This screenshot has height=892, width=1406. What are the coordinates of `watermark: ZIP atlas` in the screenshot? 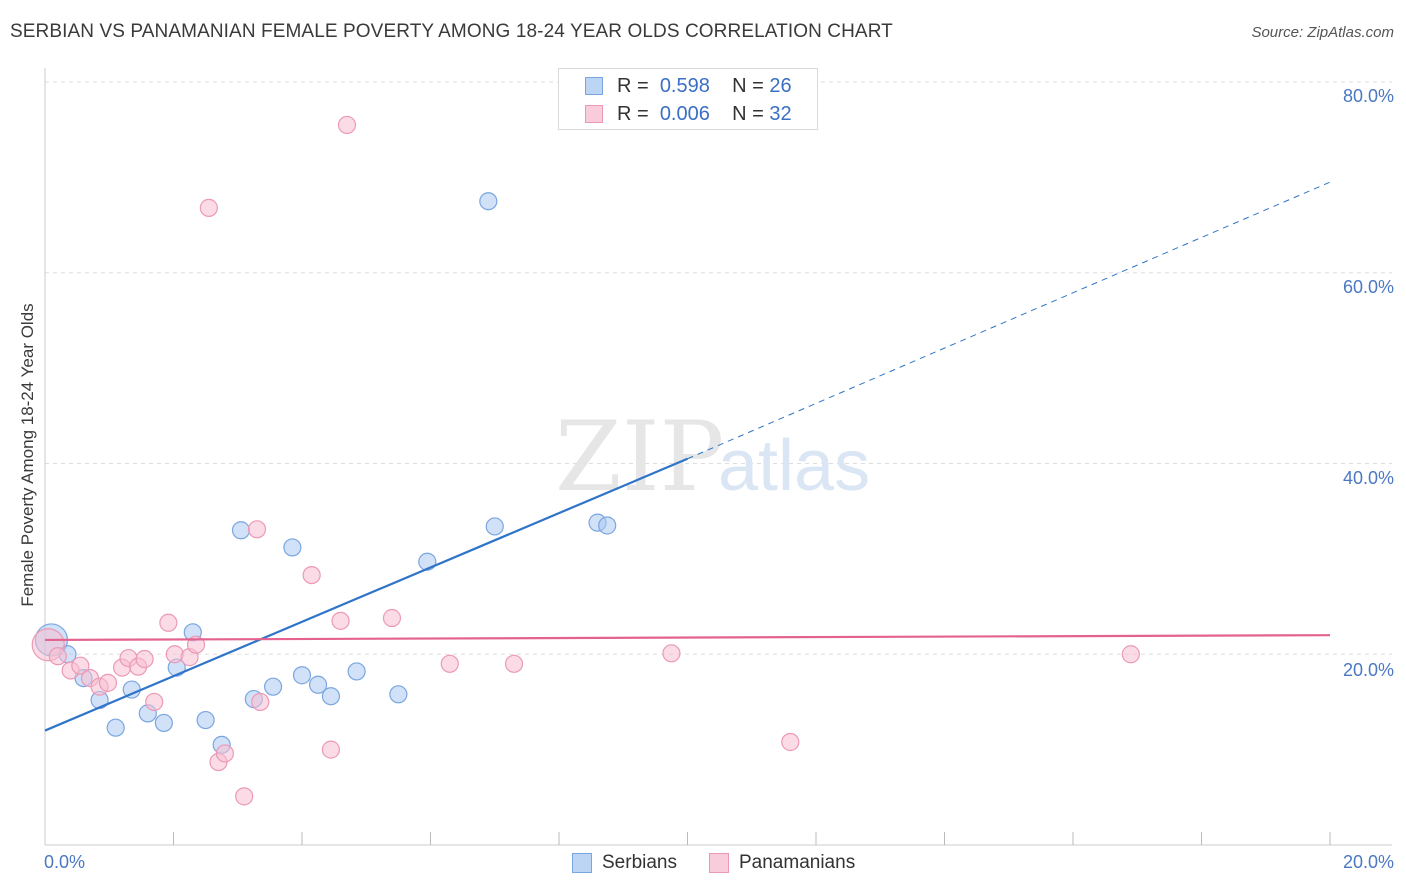 It's located at (712, 457).